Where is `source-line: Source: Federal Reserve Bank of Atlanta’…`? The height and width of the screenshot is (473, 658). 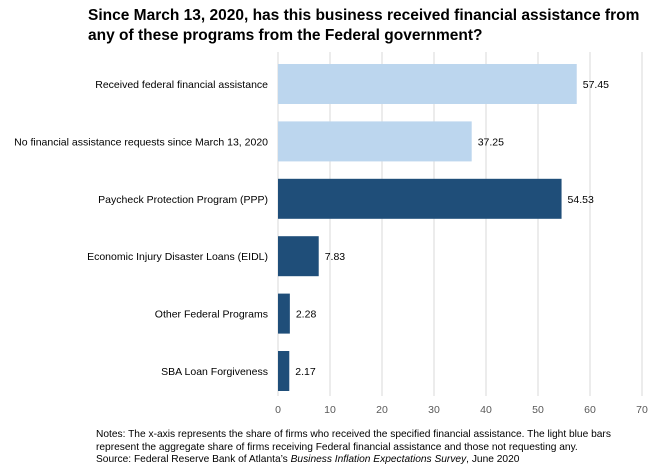
source-line: Source: Federal Reserve Bank of Atlanta’… is located at coordinates (373, 460).